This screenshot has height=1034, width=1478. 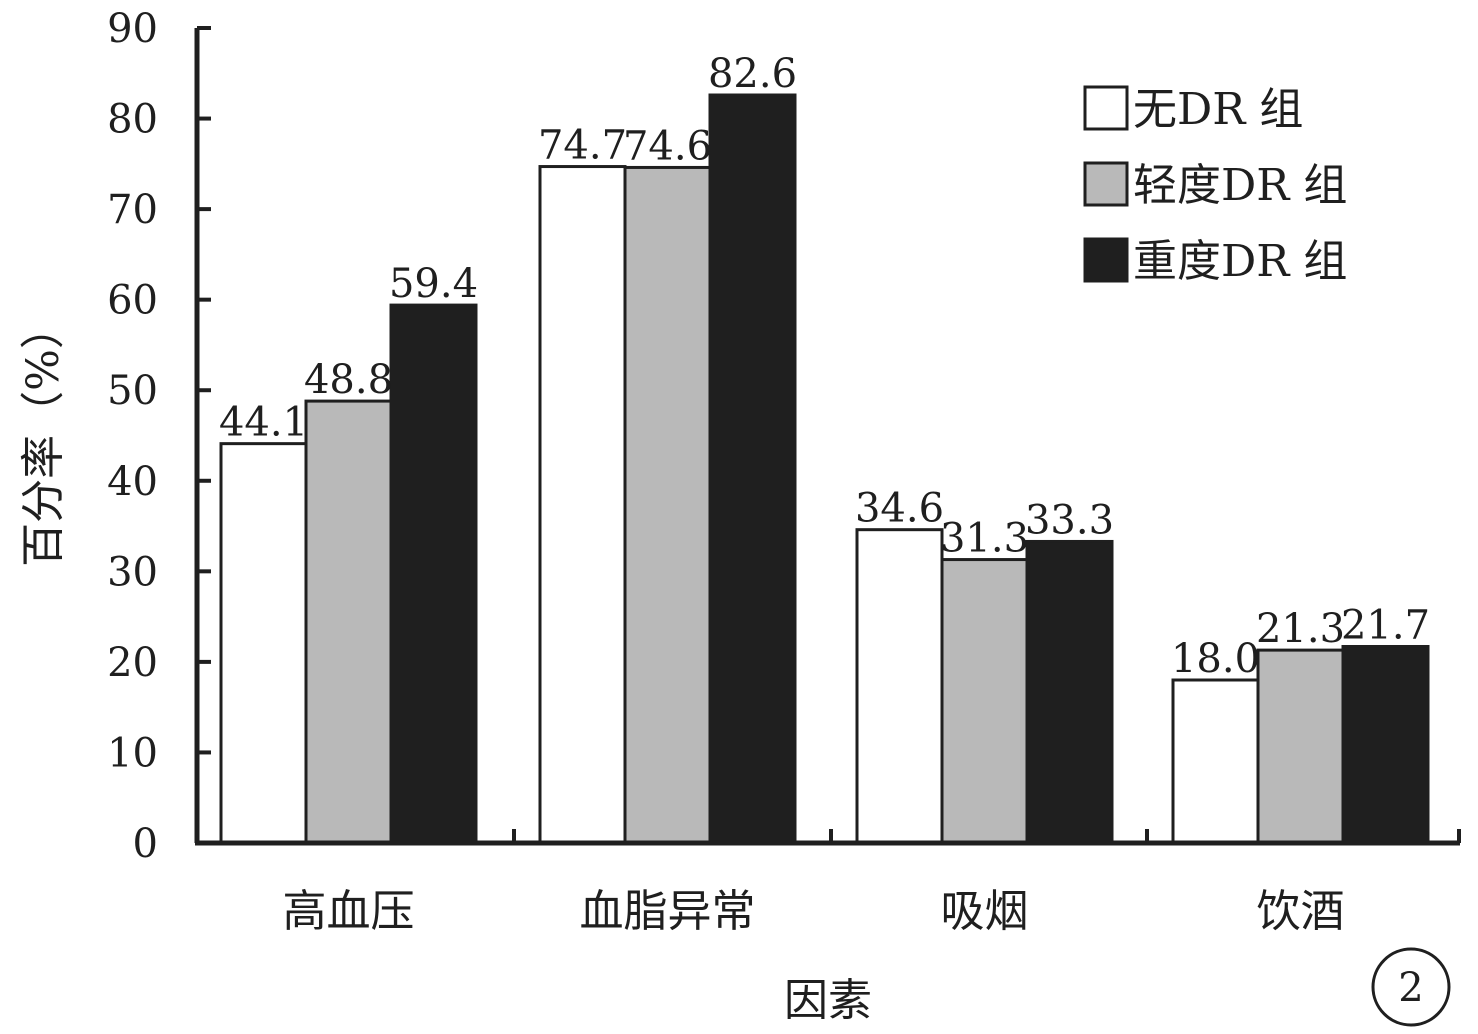 What do you see at coordinates (752, 74) in the screenshot?
I see `data-label-2-3: 82.6` at bounding box center [752, 74].